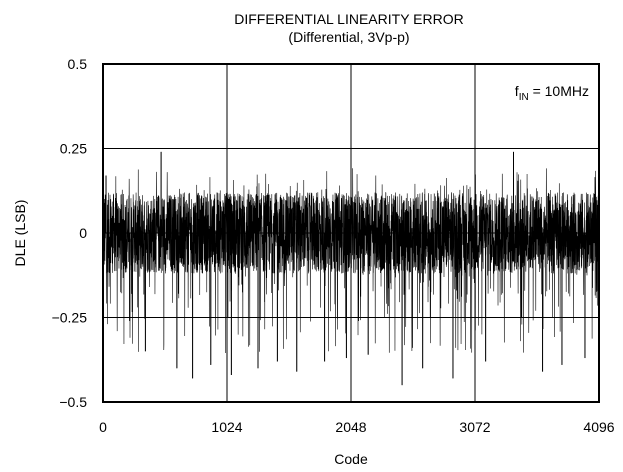  Describe the element at coordinates (70, 233) in the screenshot. I see `y-tick-labels: 0.5 0.25 0 −0.25 −0.5` at that location.